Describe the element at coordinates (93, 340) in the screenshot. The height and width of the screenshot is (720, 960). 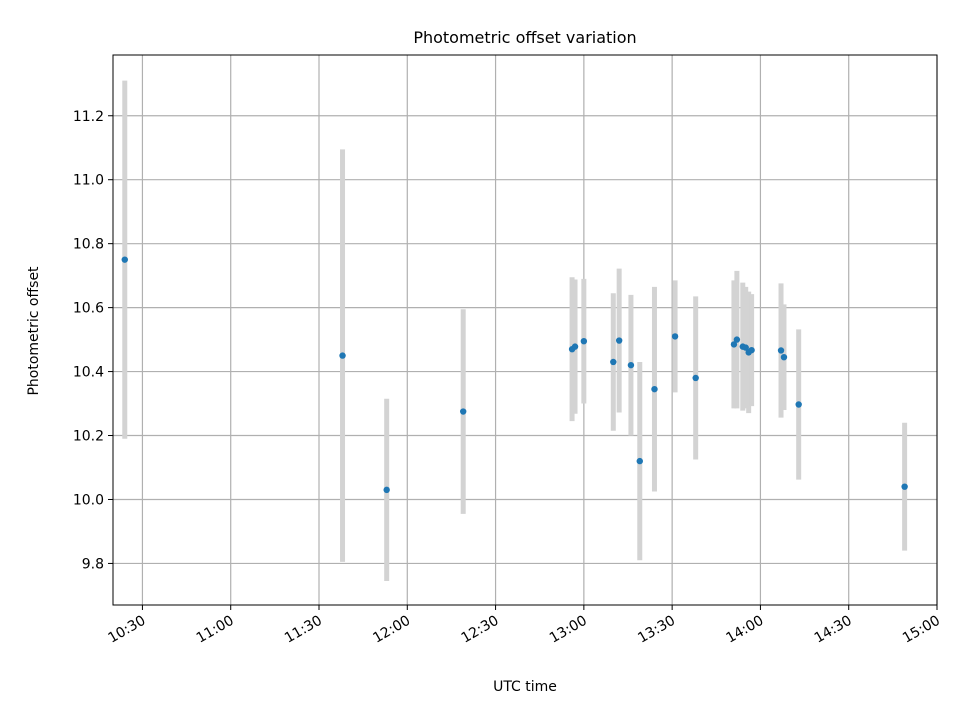
I see `y-axis-ticks: 9.8 10.0 10.2 10.4 10.6 10.8 11.0 11.2` at that location.